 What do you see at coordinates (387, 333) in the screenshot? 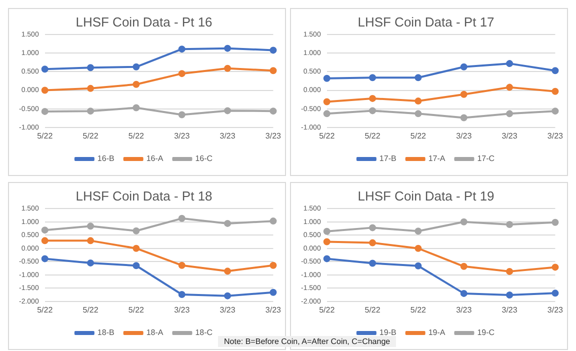
I see `legend-label: 19-B` at bounding box center [387, 333].